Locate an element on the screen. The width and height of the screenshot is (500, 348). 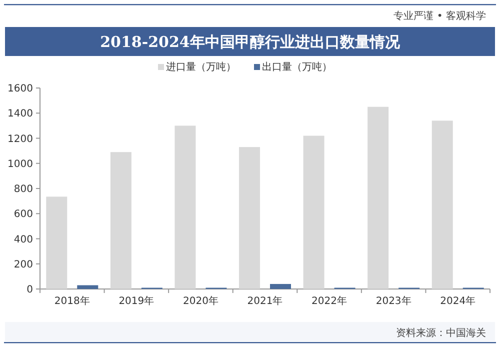
x-tick-label: 2022年 is located at coordinates (330, 301).